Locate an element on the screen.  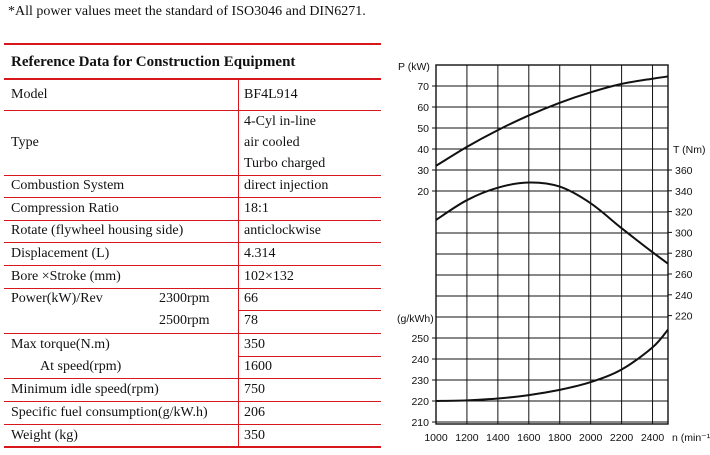
rpm-tick-label: 1800 is located at coordinates (560, 438).